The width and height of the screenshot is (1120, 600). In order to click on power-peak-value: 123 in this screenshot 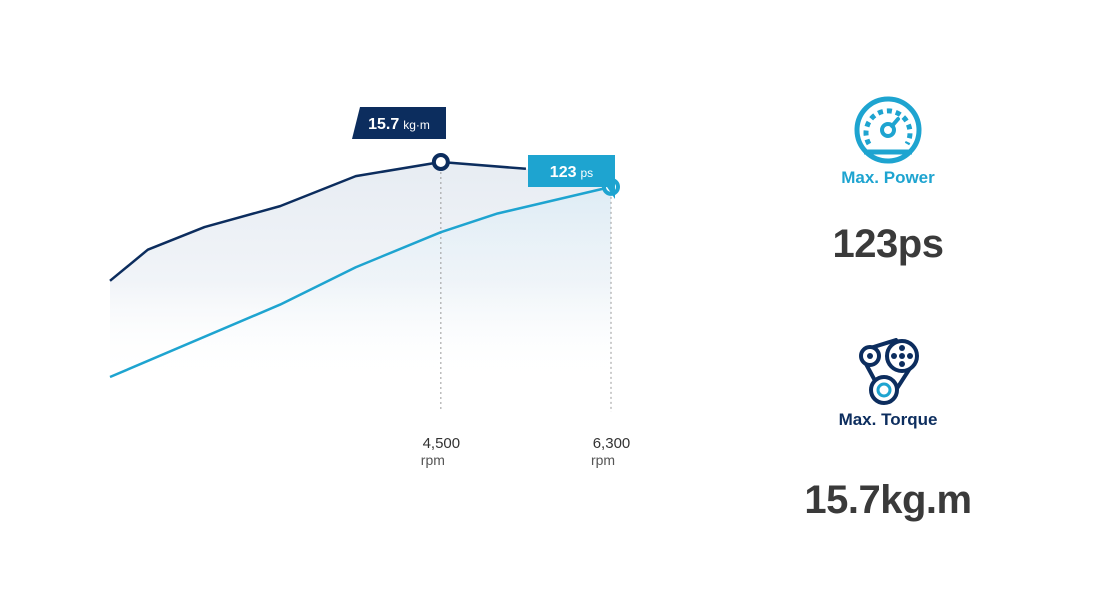, I will do `click(563, 172)`.